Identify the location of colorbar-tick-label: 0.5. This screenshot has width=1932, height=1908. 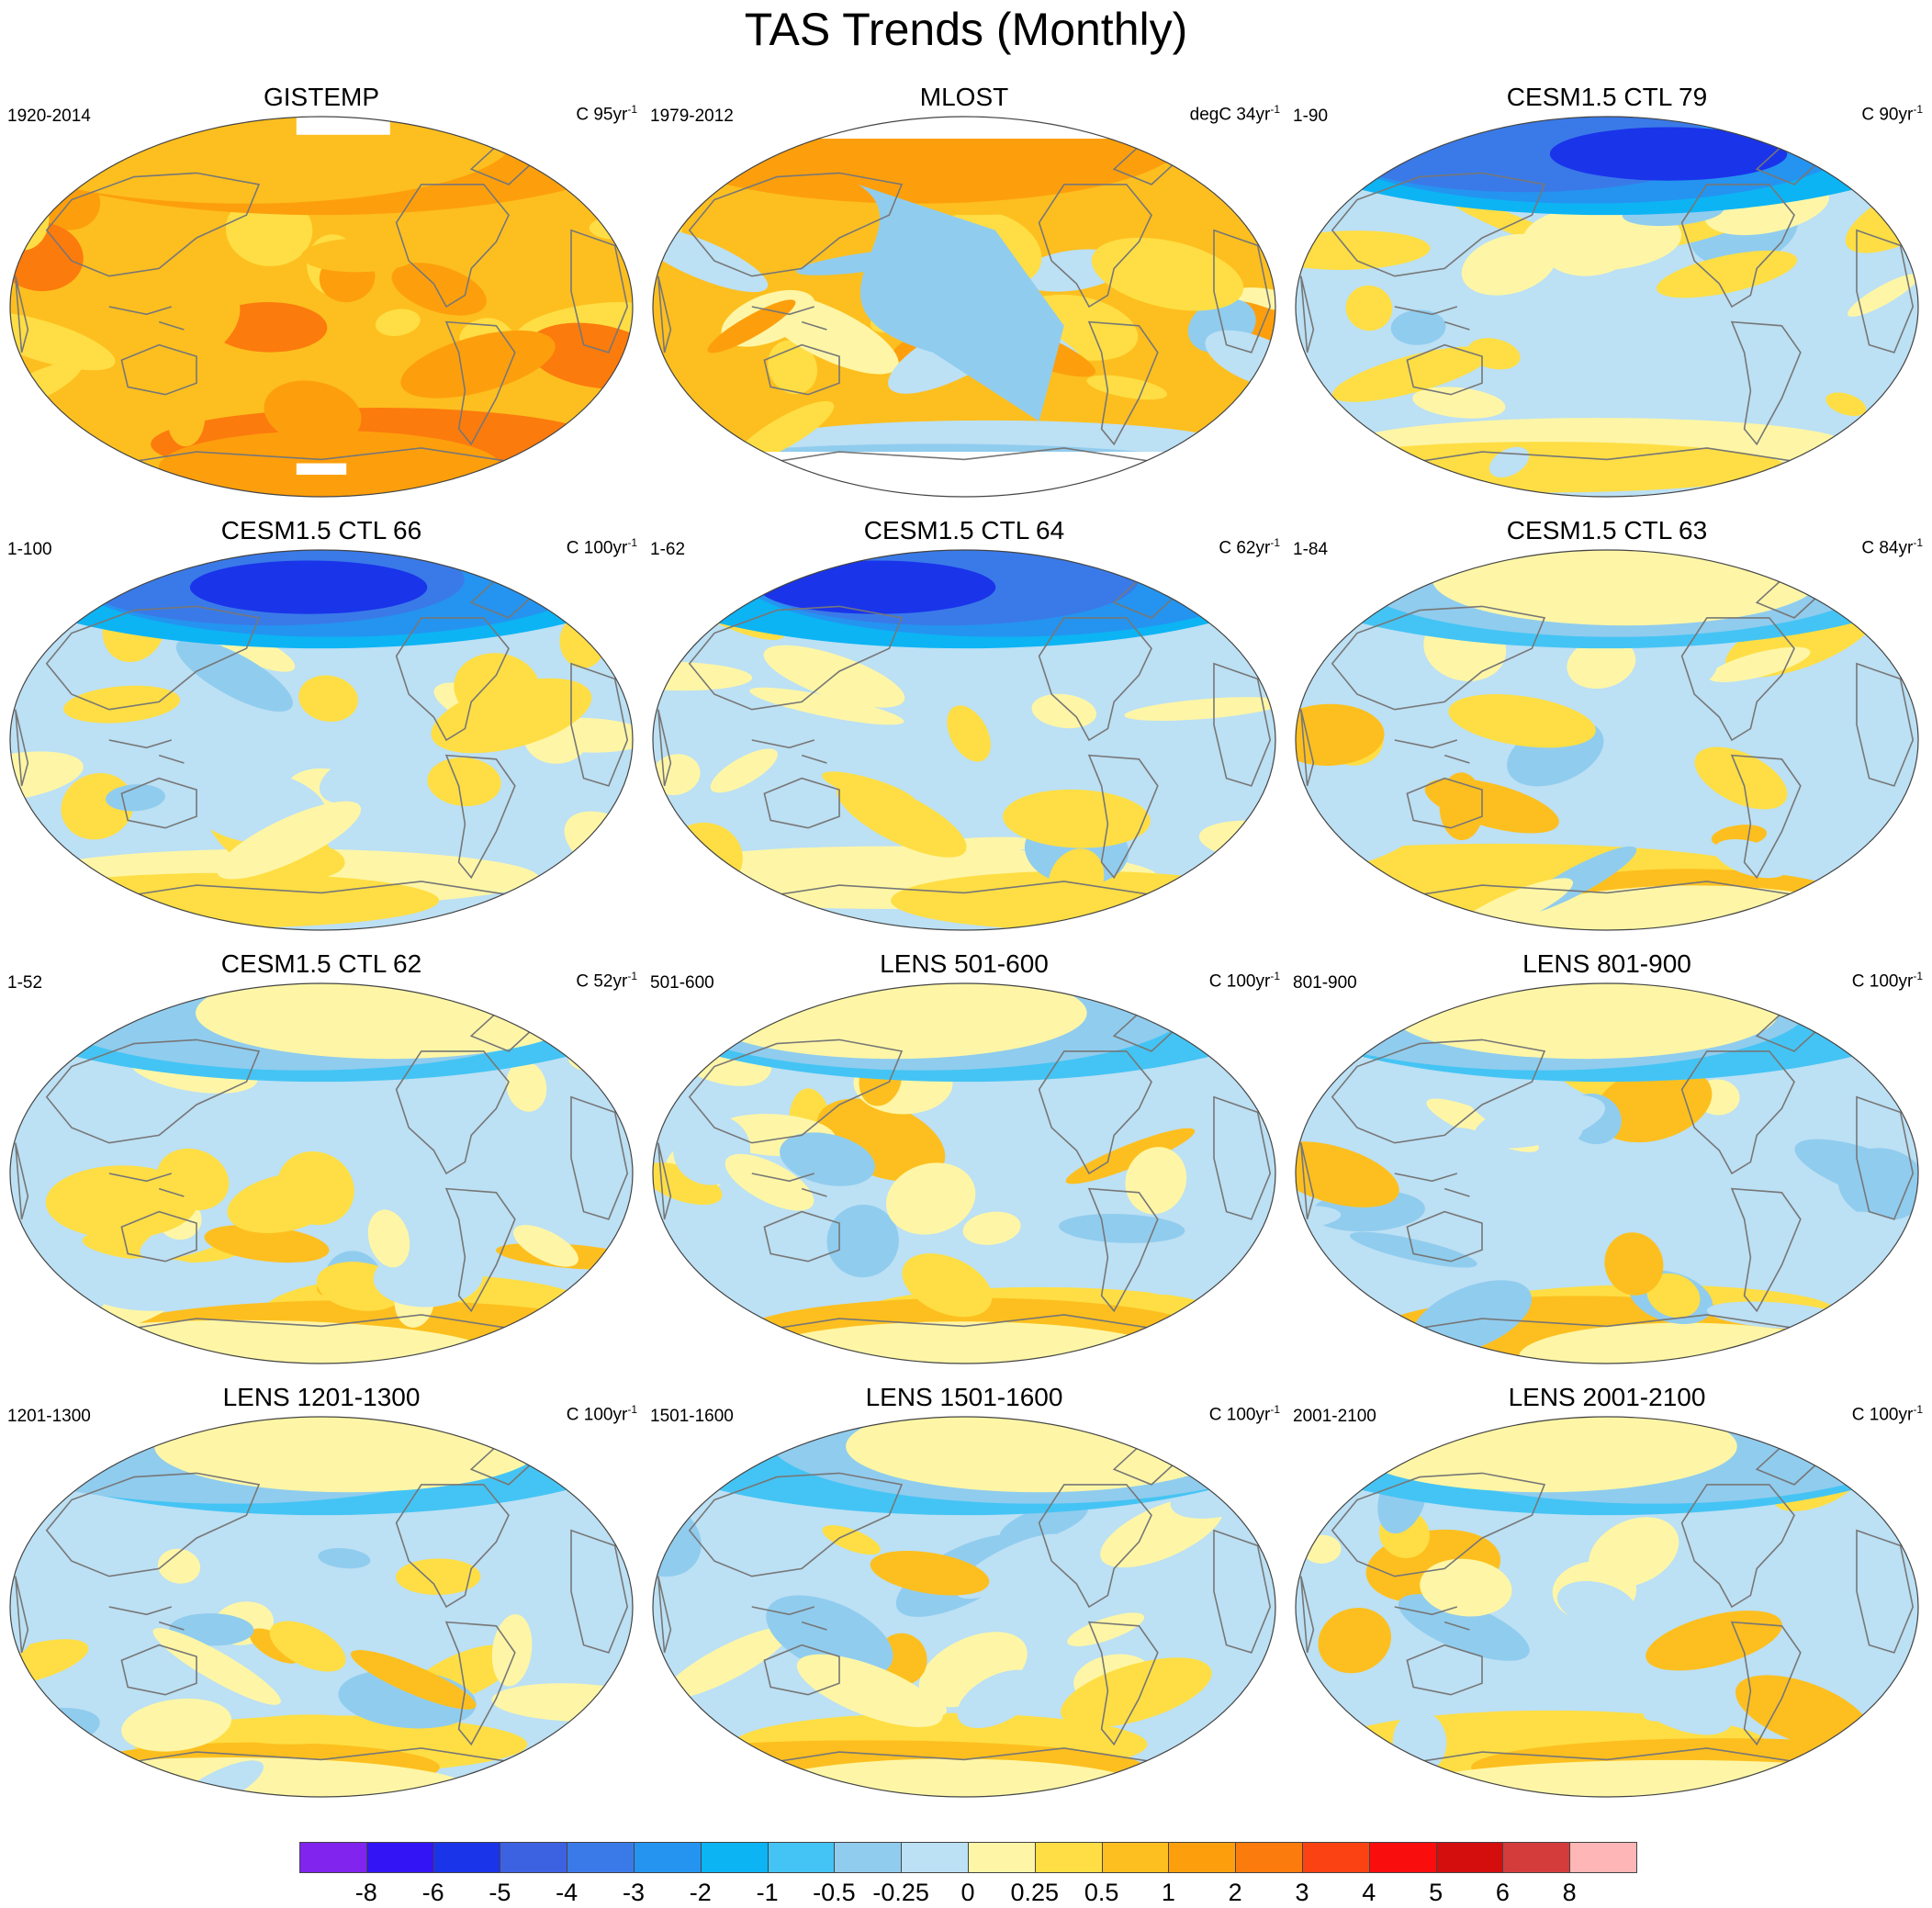
(1101, 1892).